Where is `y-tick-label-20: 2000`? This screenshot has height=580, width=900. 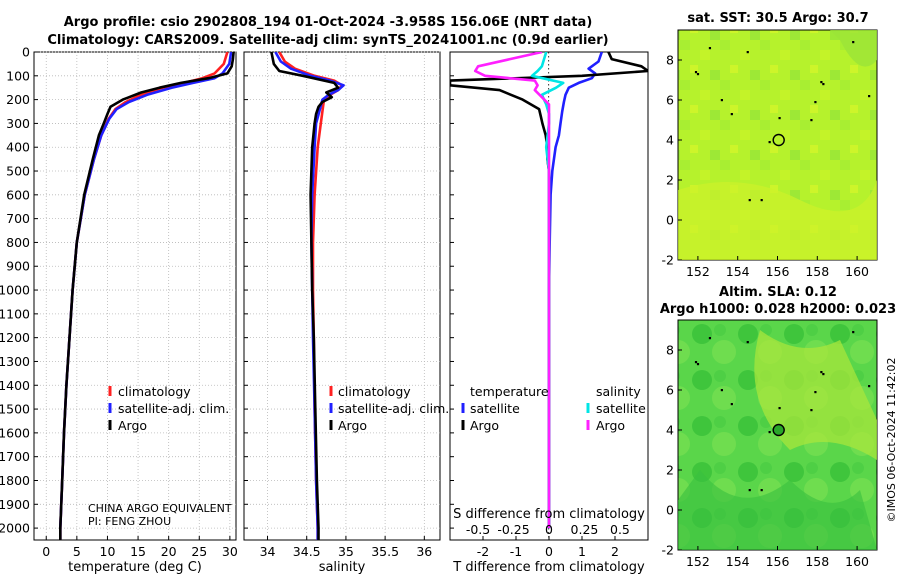
y-tick-label-20: 2000 is located at coordinates (15, 528).